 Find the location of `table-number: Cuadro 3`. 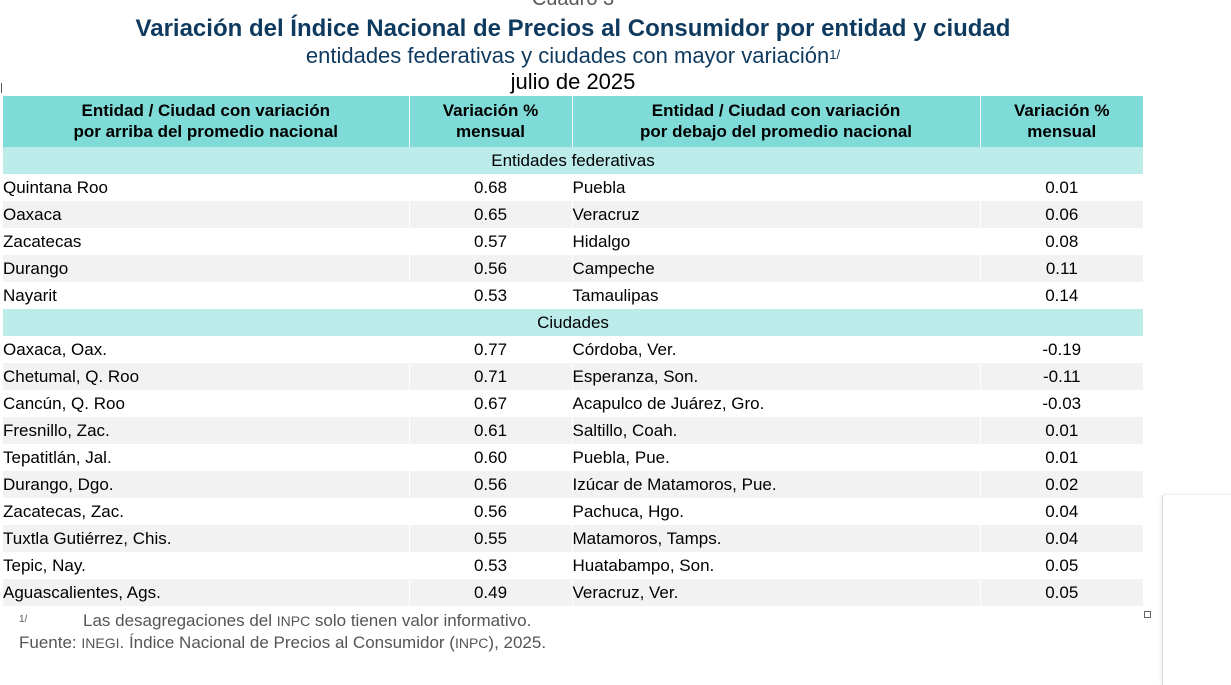

table-number: Cuadro 3 is located at coordinates (573, 5).